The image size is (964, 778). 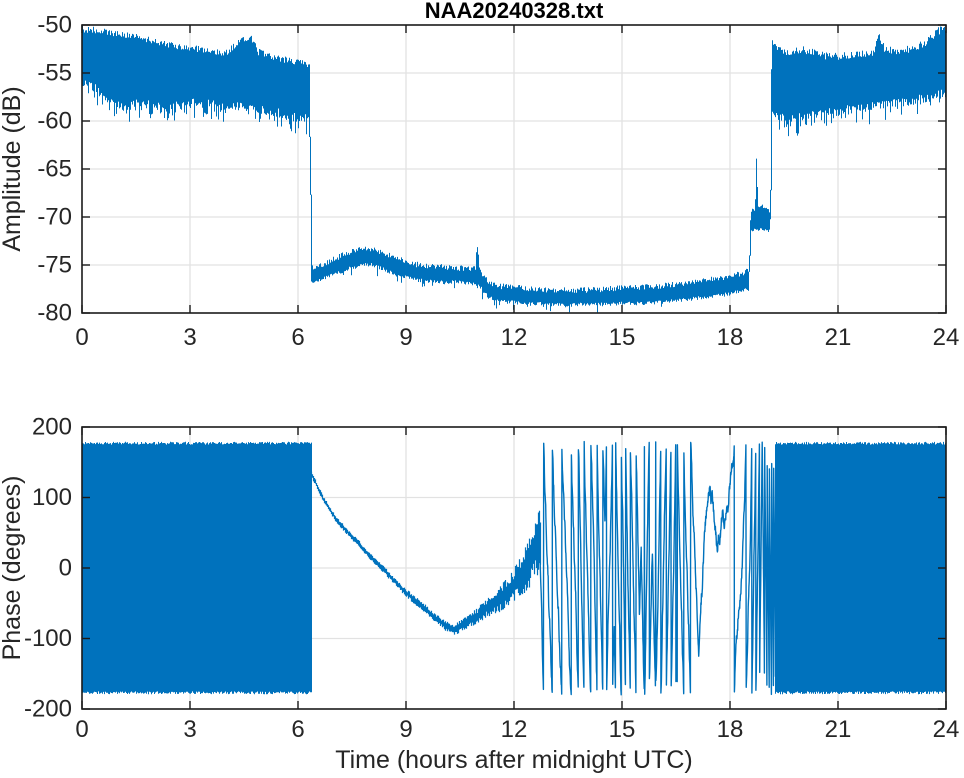 I want to click on phase-ylabel: Phase (degrees), so click(x=13, y=568).